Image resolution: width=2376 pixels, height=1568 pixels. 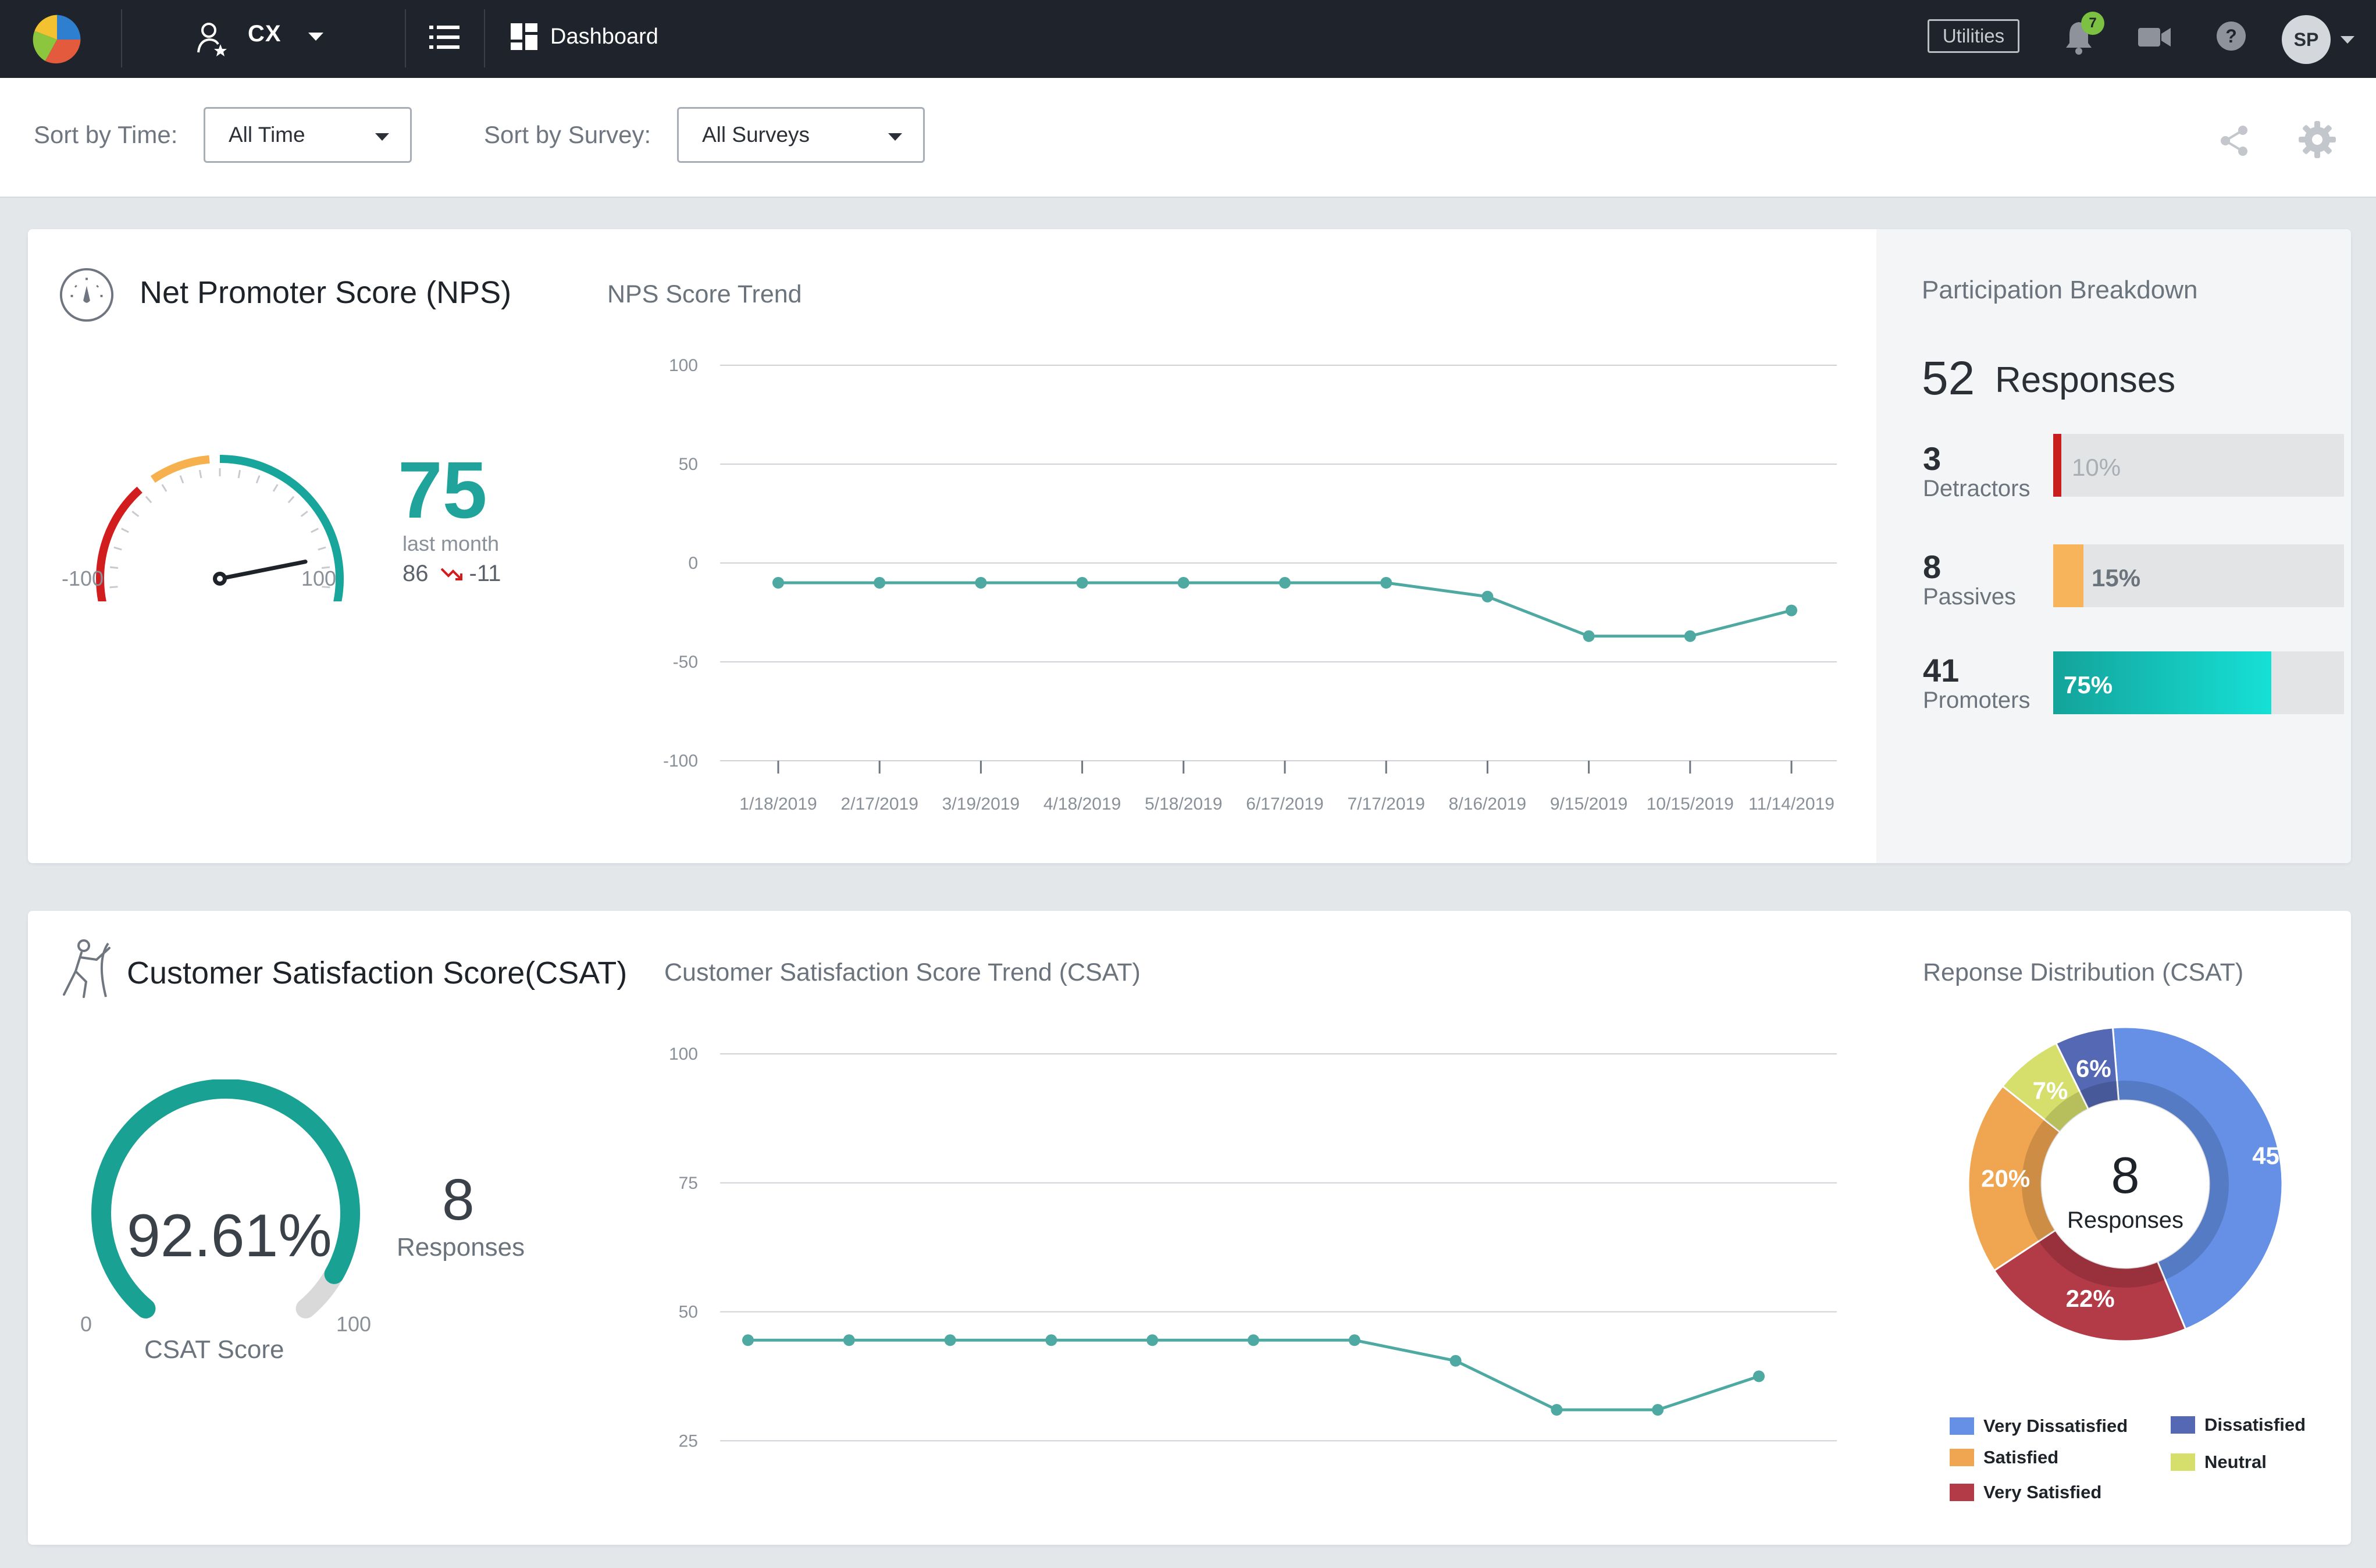 I want to click on y-tick-label: 50, so click(x=688, y=1313).